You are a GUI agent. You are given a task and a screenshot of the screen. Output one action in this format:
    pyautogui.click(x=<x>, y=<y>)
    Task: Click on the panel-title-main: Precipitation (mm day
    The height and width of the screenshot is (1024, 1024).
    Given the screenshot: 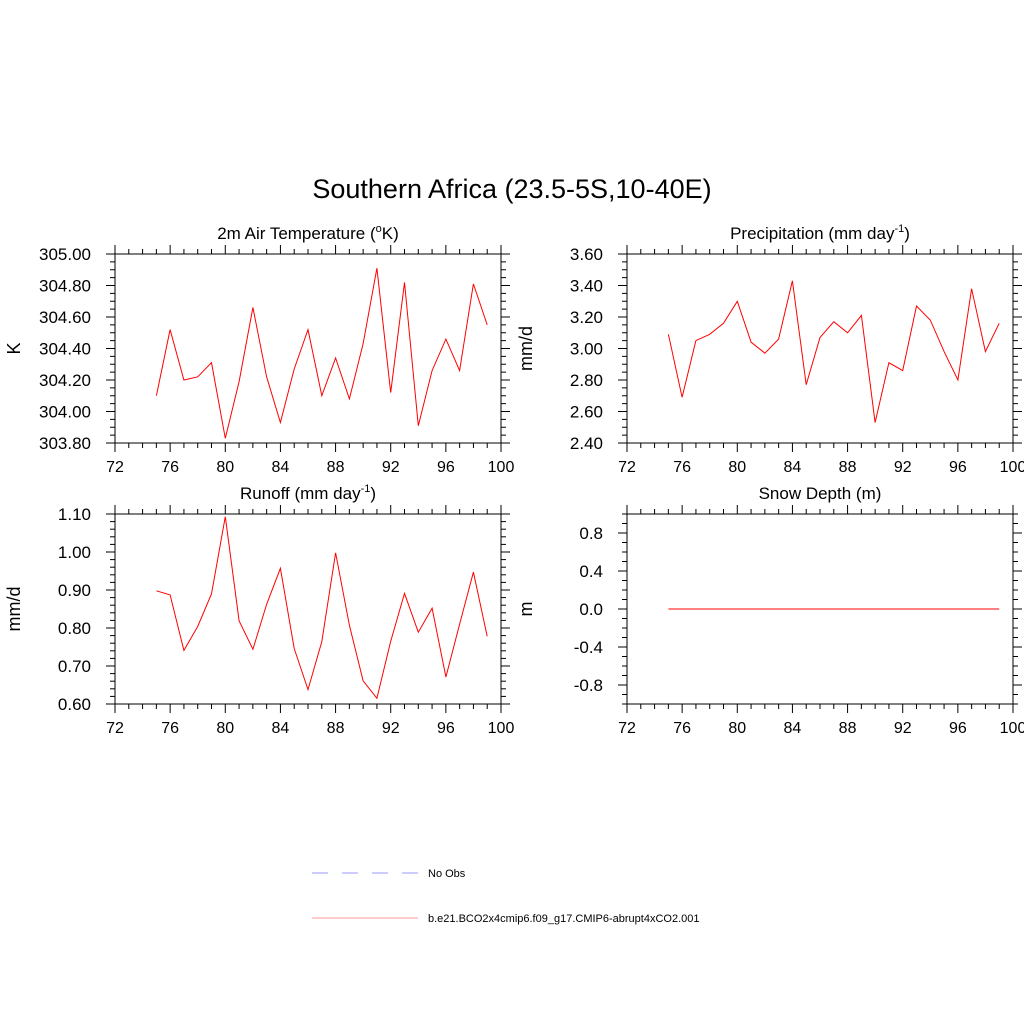 What is the action you would take?
    pyautogui.click(x=812, y=233)
    